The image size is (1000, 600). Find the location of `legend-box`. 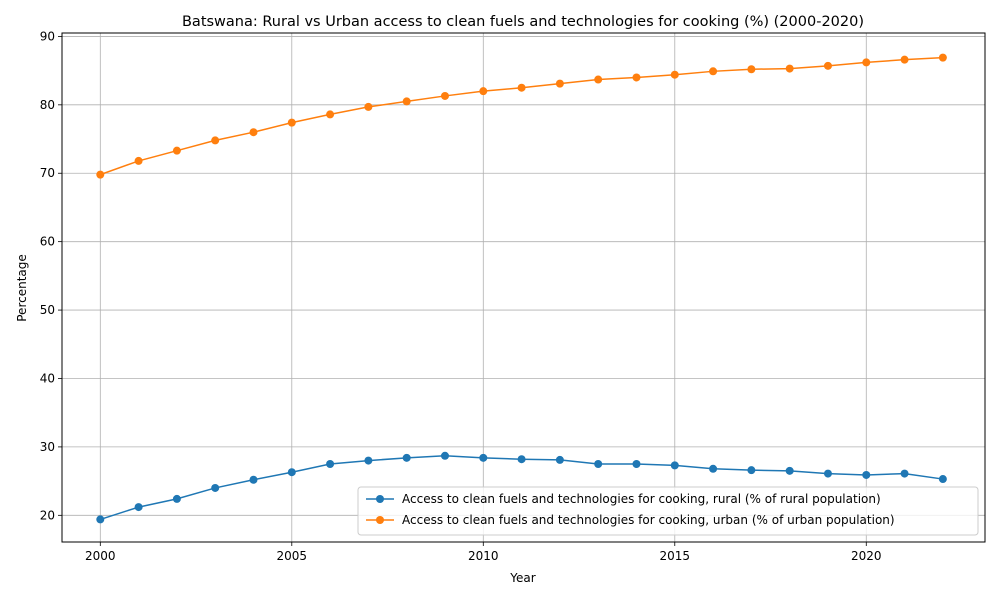

legend-box is located at coordinates (668, 511).